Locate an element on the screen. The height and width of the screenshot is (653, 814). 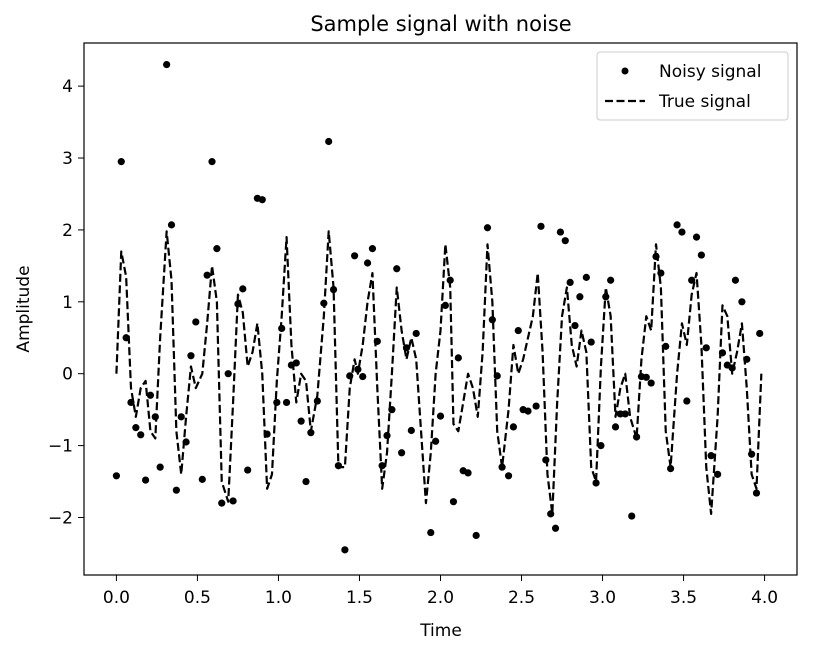
x-tick-label: 0.0 is located at coordinates (116, 598).